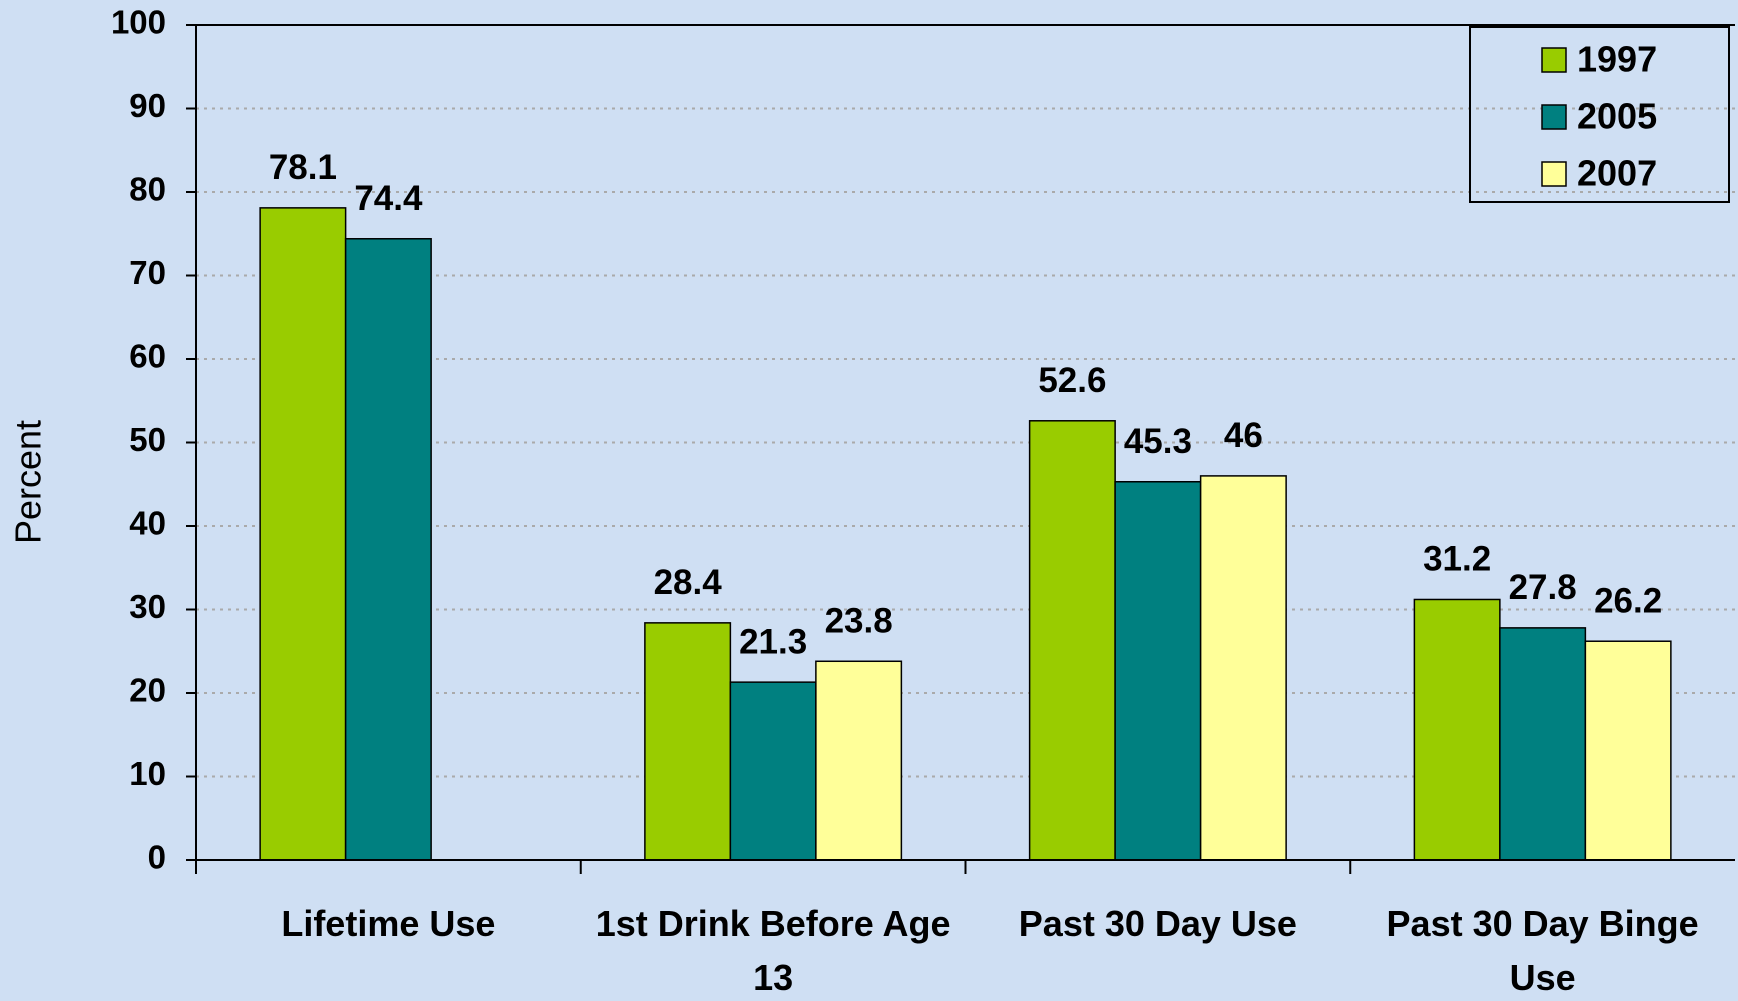 The height and width of the screenshot is (1001, 1738). I want to click on data-label: 74.4, so click(388, 198).